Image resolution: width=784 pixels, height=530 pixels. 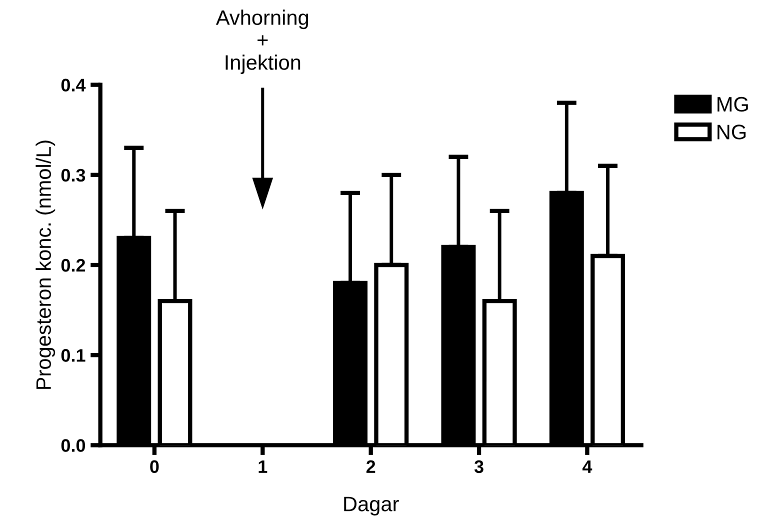 What do you see at coordinates (73, 175) in the screenshot?
I see `y-tick-label: 0.3` at bounding box center [73, 175].